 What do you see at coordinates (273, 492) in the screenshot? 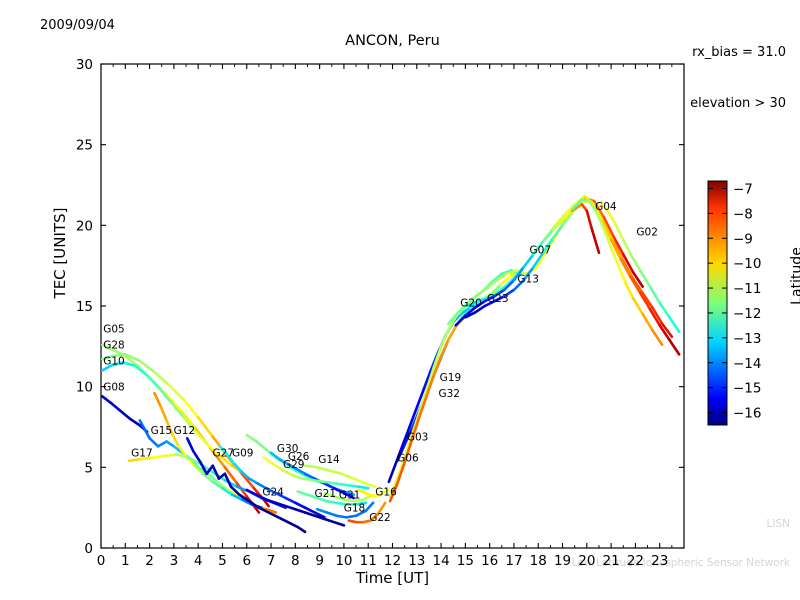
I see `series-label: G24` at bounding box center [273, 492].